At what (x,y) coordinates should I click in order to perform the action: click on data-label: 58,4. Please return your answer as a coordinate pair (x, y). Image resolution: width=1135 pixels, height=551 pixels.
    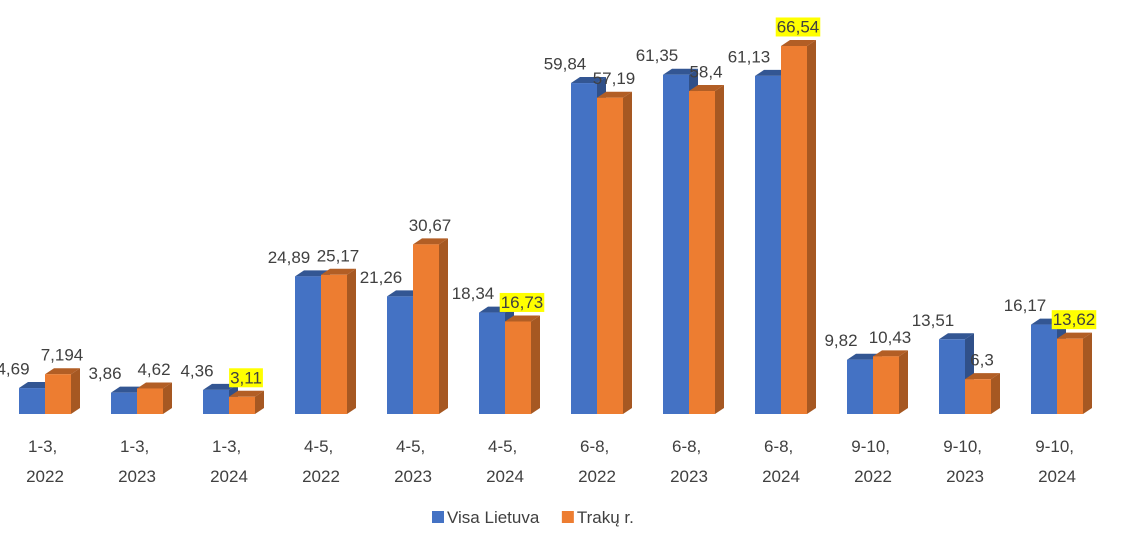
    Looking at the image, I should click on (705, 72).